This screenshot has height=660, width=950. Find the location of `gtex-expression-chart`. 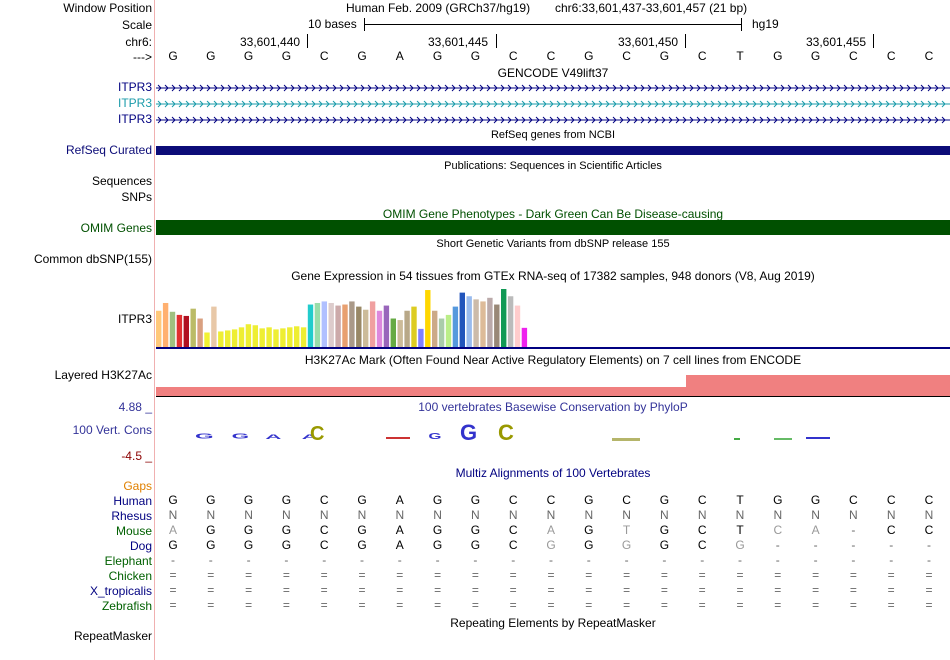

gtex-expression-chart is located at coordinates (553, 317).